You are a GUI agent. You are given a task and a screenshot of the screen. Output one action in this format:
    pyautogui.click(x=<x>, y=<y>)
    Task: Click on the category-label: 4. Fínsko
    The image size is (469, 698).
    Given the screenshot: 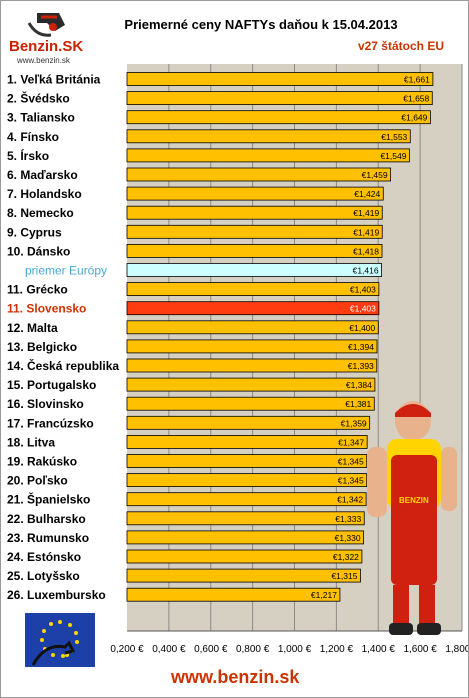 What is the action you would take?
    pyautogui.click(x=33, y=137)
    